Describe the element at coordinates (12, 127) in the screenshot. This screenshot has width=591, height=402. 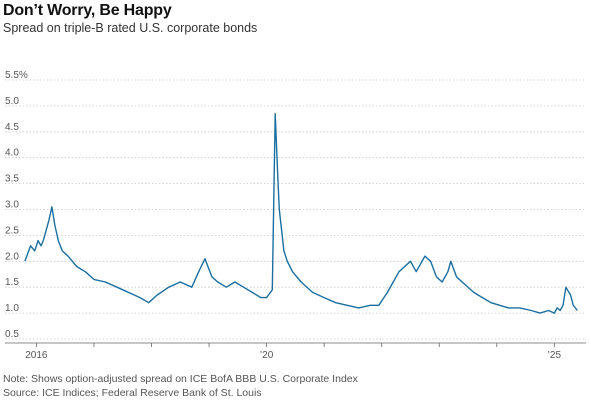
I see `y-tick-label: 4.5` at that location.